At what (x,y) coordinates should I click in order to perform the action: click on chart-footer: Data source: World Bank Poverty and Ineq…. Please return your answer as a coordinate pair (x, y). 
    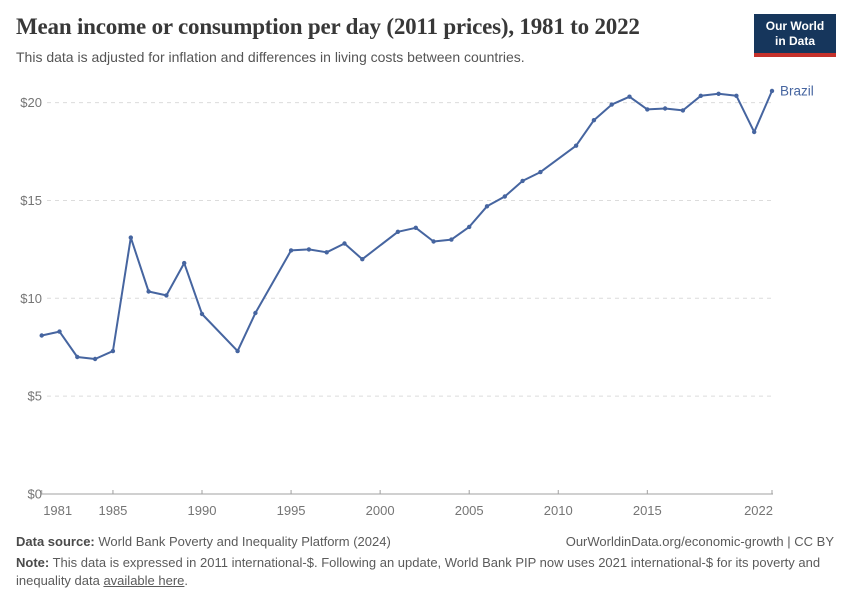
    Looking at the image, I should click on (425, 561).